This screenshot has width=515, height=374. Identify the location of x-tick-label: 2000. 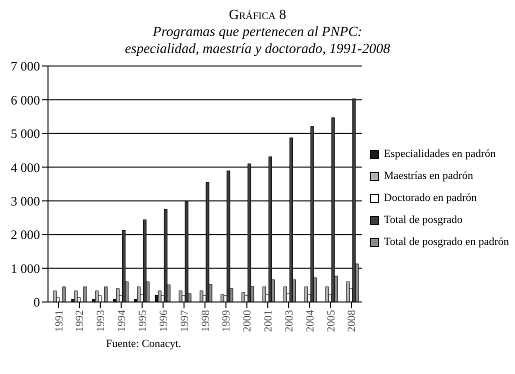
(248, 321).